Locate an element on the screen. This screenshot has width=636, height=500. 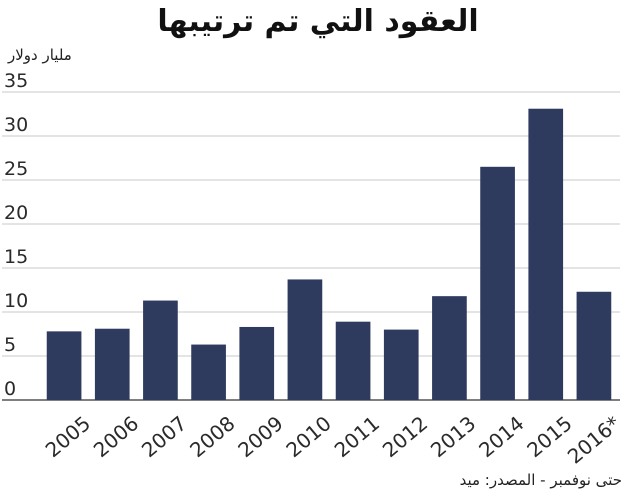
bar-2007 is located at coordinates (160, 350).